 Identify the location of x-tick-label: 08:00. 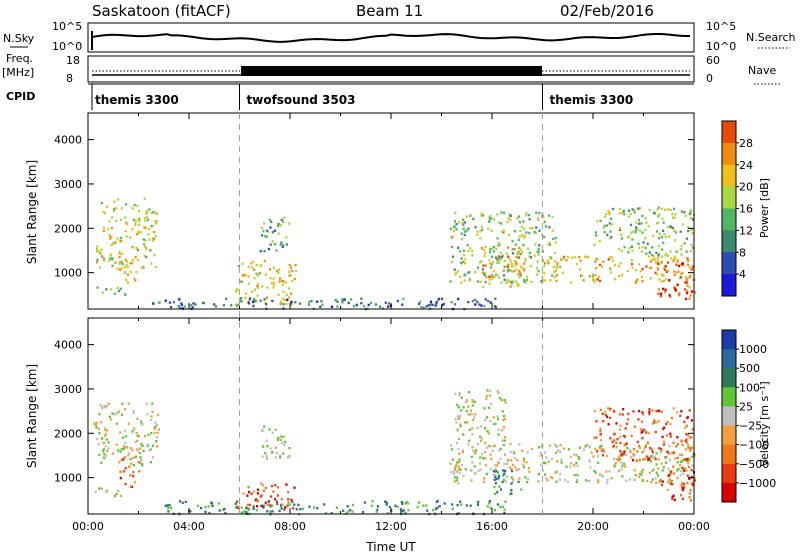
(290, 526).